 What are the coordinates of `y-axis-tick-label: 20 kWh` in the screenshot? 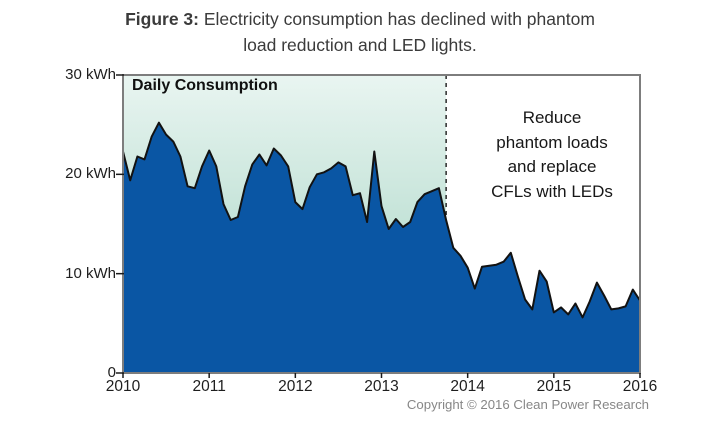 It's located at (90, 174).